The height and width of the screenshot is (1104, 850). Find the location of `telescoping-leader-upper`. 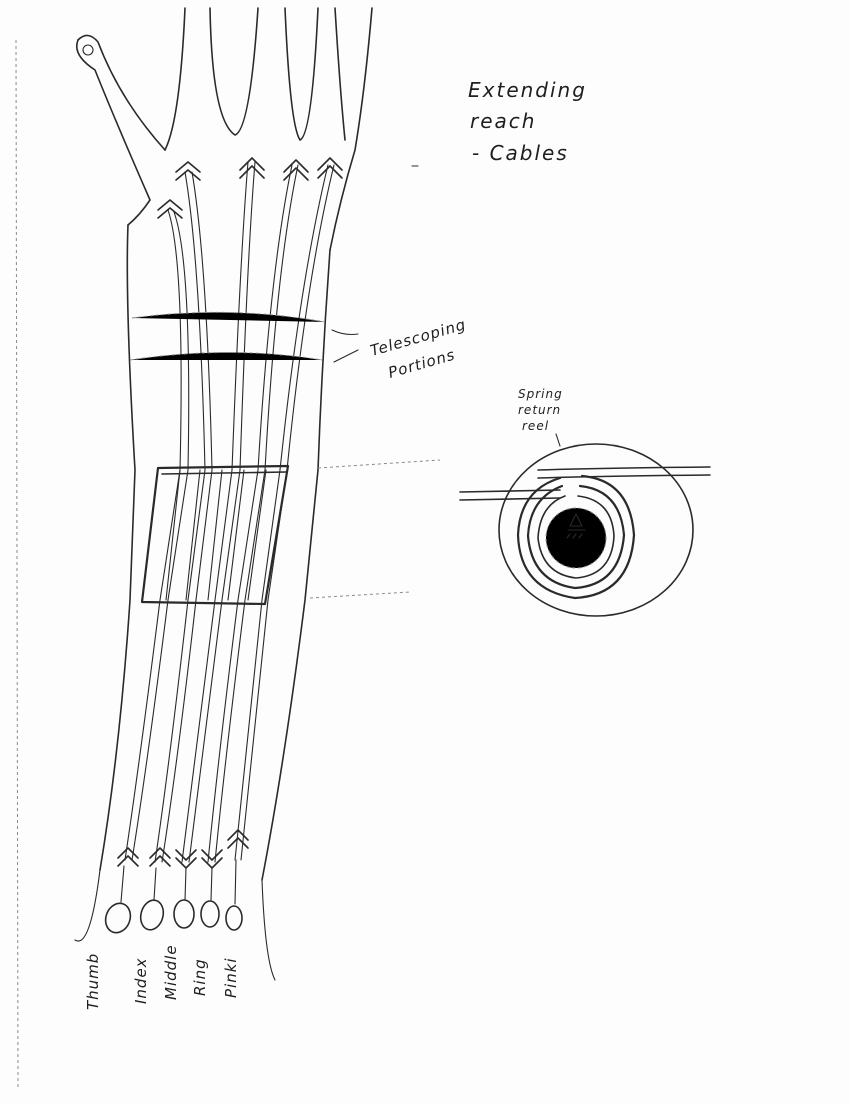

telescoping-leader-upper is located at coordinates (345, 332).